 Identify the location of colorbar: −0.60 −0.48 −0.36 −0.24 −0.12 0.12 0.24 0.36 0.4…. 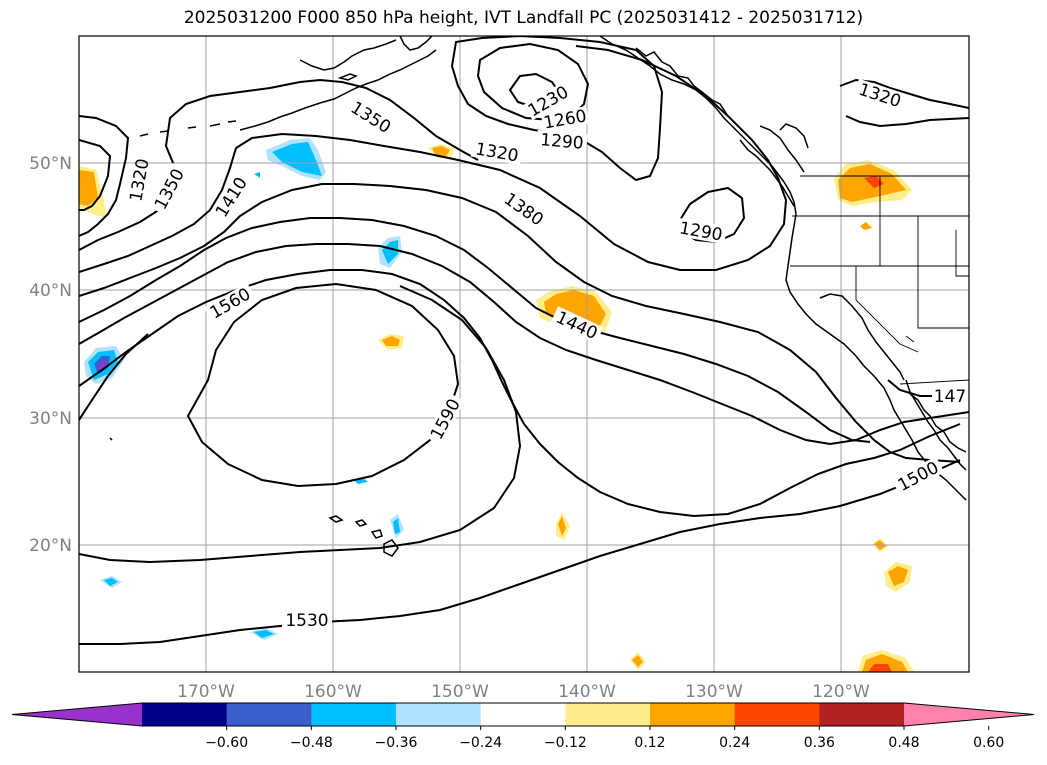
(523, 726).